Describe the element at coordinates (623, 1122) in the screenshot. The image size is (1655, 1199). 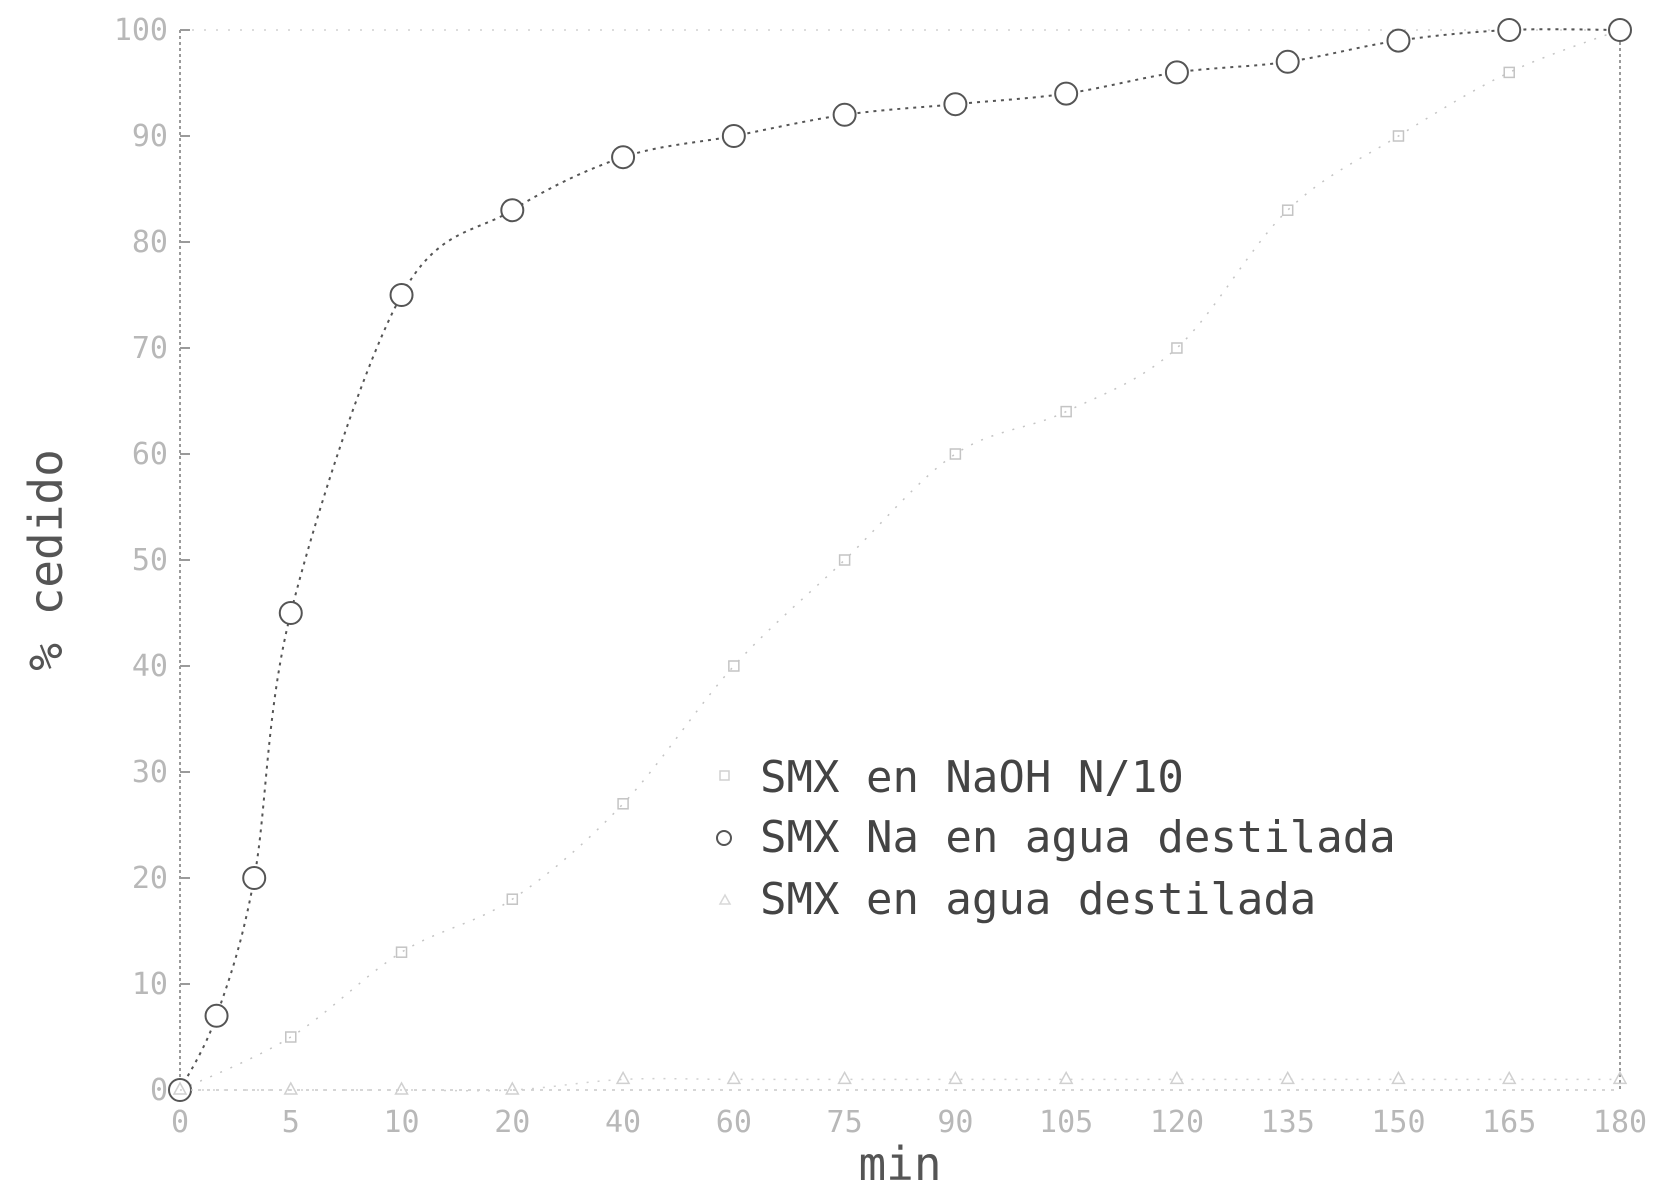
I see `x-tick-label: 40` at that location.